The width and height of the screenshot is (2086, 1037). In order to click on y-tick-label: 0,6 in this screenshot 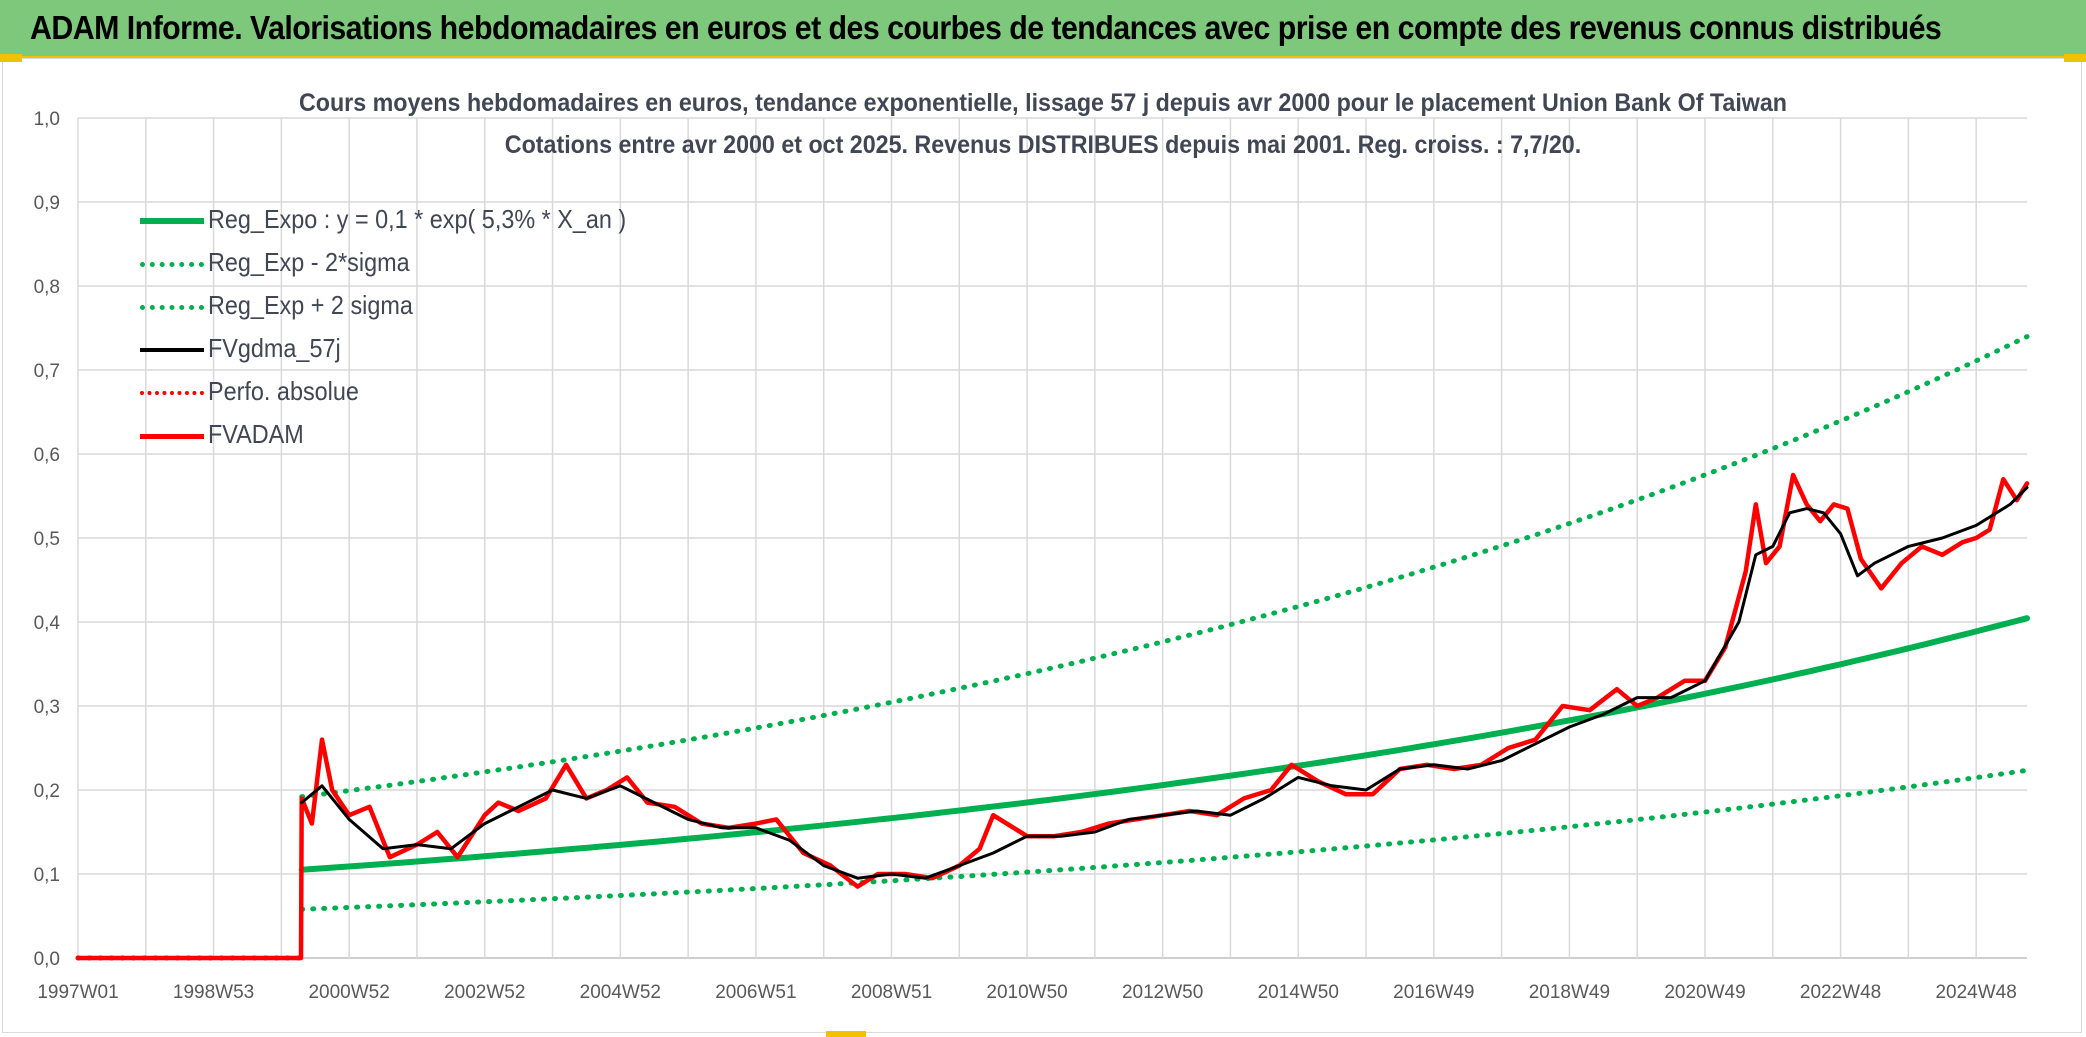, I will do `click(47, 455)`.